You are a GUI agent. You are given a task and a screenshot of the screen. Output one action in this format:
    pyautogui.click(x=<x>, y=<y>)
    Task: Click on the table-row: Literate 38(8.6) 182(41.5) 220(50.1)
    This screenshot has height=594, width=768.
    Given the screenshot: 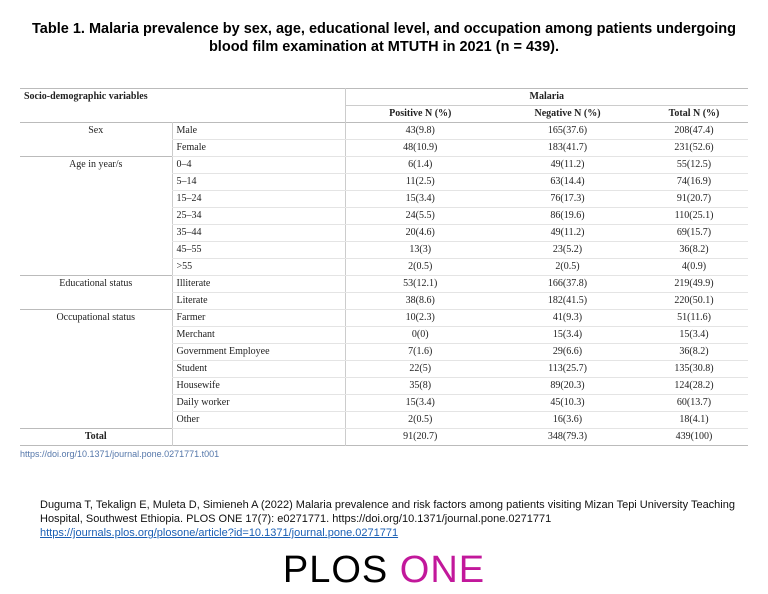 What is the action you would take?
    pyautogui.click(x=384, y=301)
    